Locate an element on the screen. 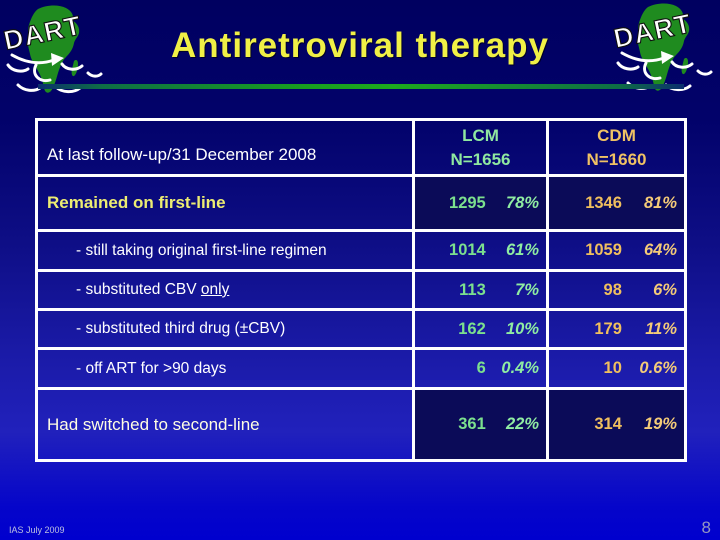 This screenshot has width=720, height=540. cdm-value-cell: 98 6% is located at coordinates (616, 290).